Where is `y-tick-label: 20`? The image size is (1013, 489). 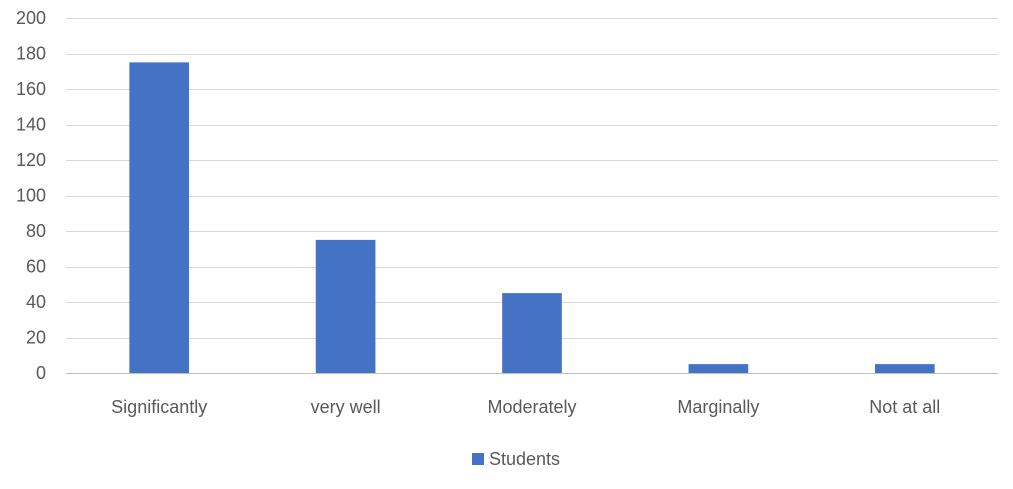 y-tick-label: 20 is located at coordinates (36, 338).